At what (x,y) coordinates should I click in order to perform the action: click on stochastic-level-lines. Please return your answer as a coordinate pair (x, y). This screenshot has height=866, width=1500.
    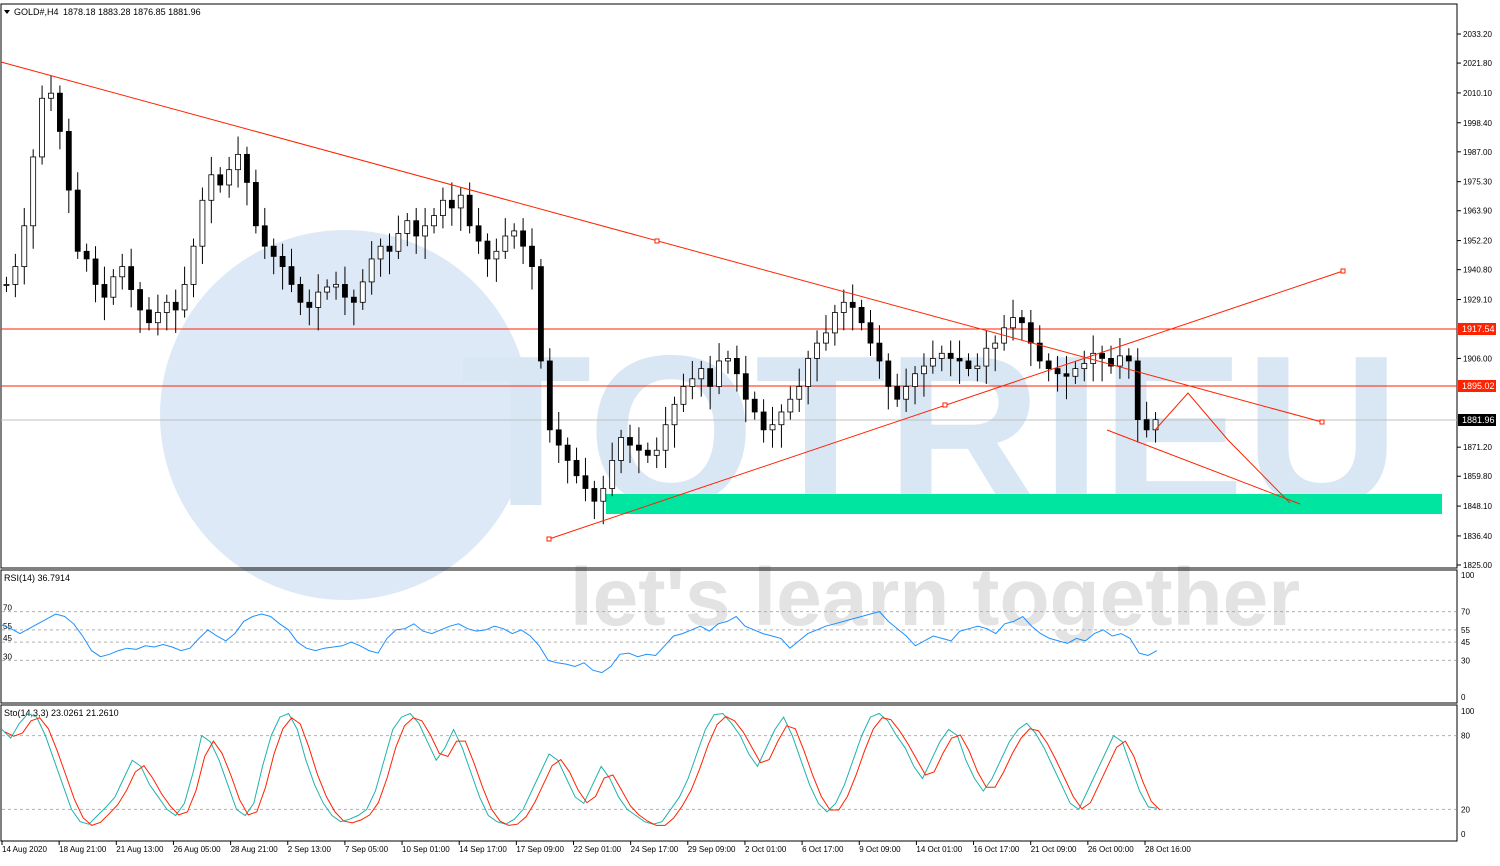
    Looking at the image, I should click on (729, 772).